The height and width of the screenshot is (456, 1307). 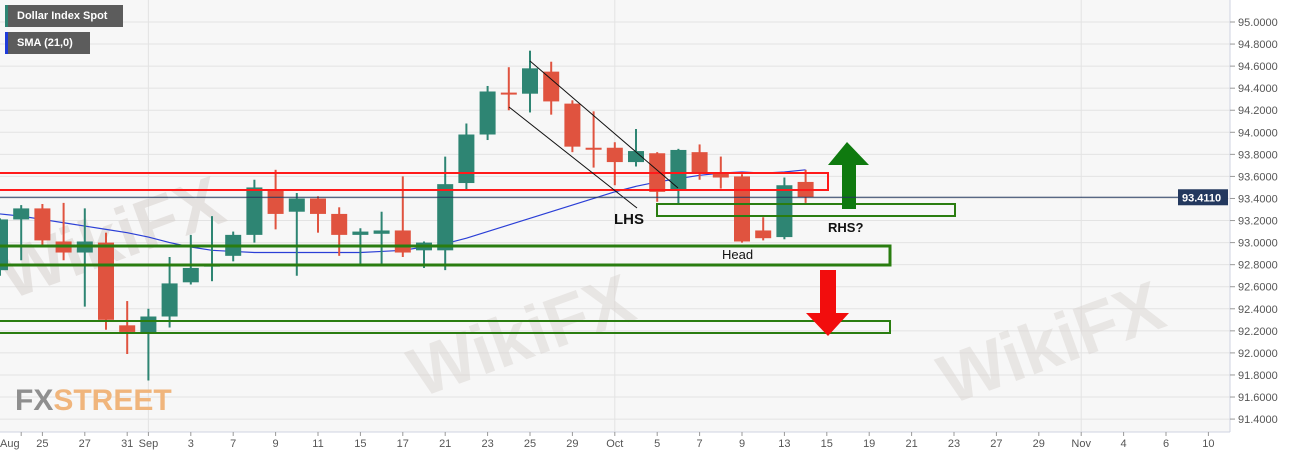 What do you see at coordinates (445, 444) in the screenshot?
I see `x-tick-label: 21` at bounding box center [445, 444].